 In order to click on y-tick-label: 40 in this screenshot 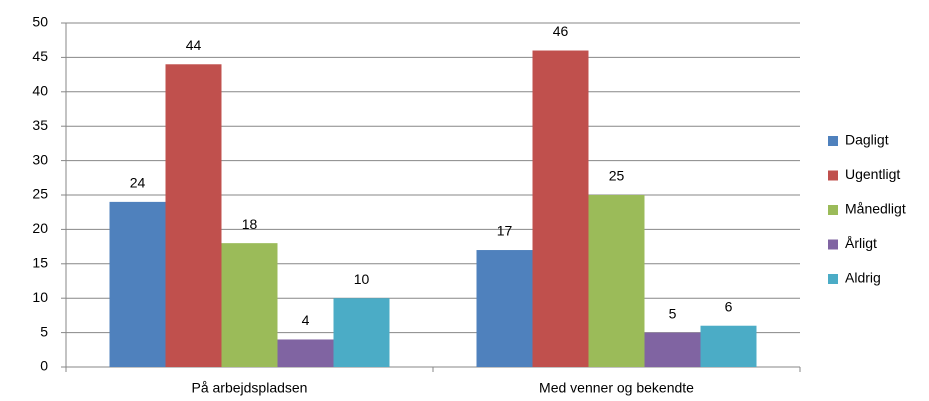, I will do `click(40, 91)`.